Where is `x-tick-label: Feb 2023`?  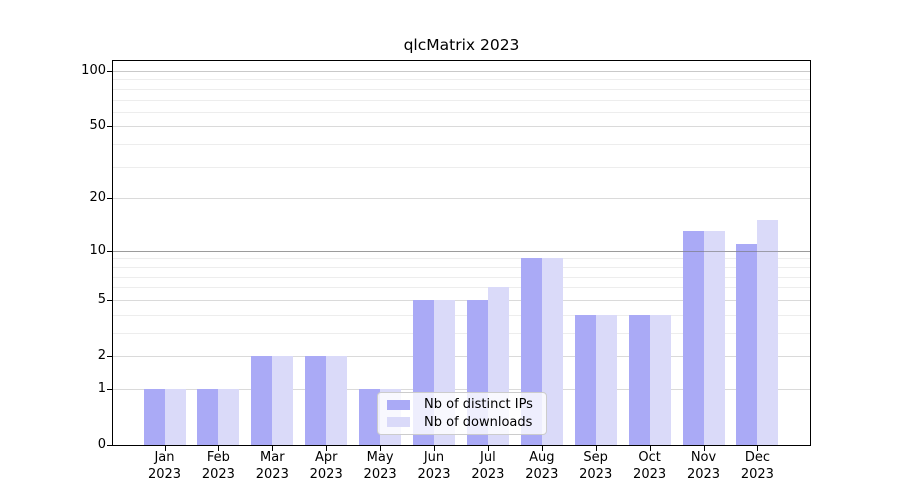 x-tick-label: Feb 2023 is located at coordinates (218, 466).